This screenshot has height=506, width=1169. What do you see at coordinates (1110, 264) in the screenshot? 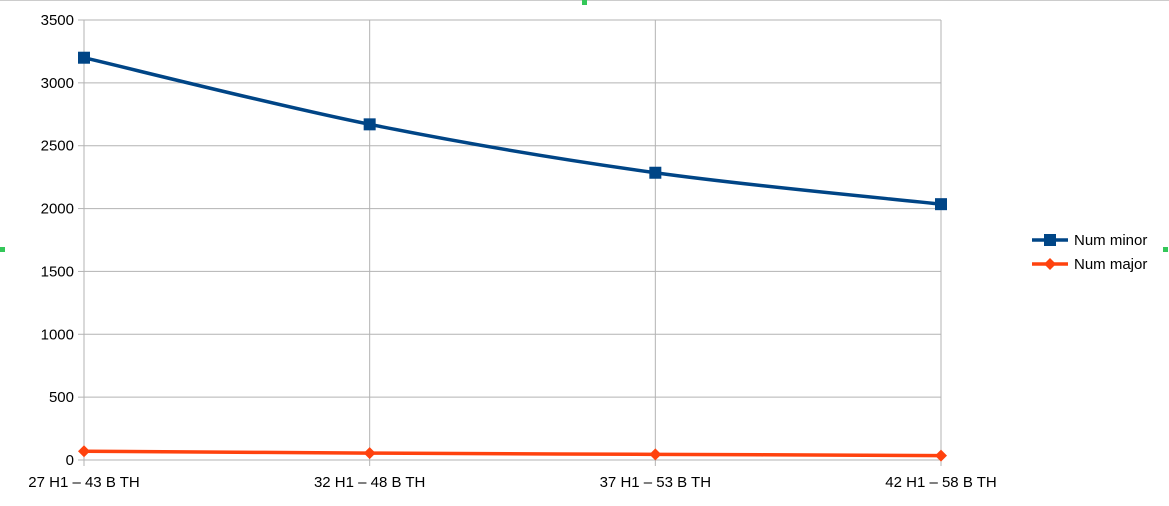
I see `legend-label-num-major: Num major` at bounding box center [1110, 264].